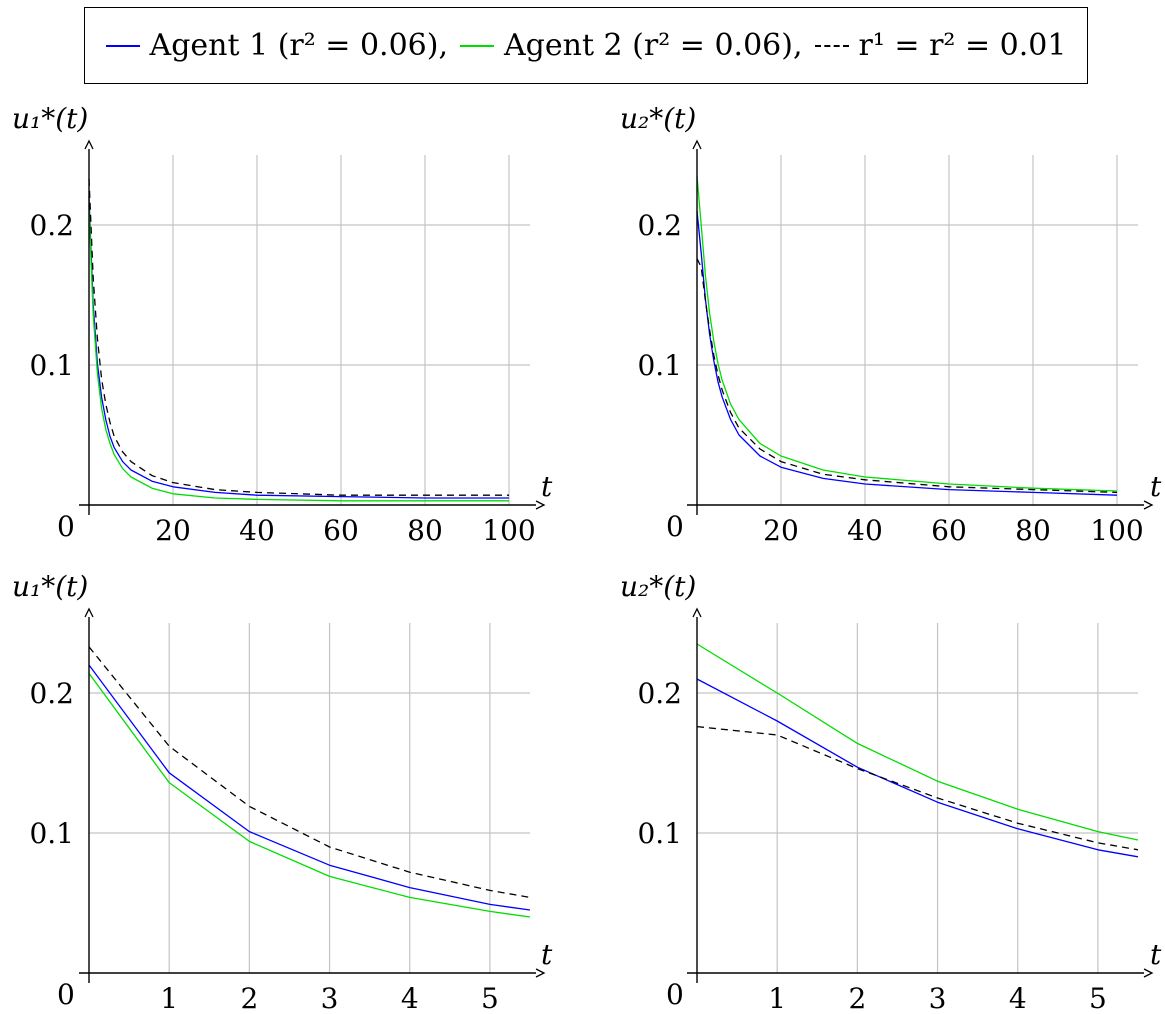 The height and width of the screenshot is (1014, 1165). I want to click on legend-label-baseline: r¹ = r² = 0.01, so click(962, 45).